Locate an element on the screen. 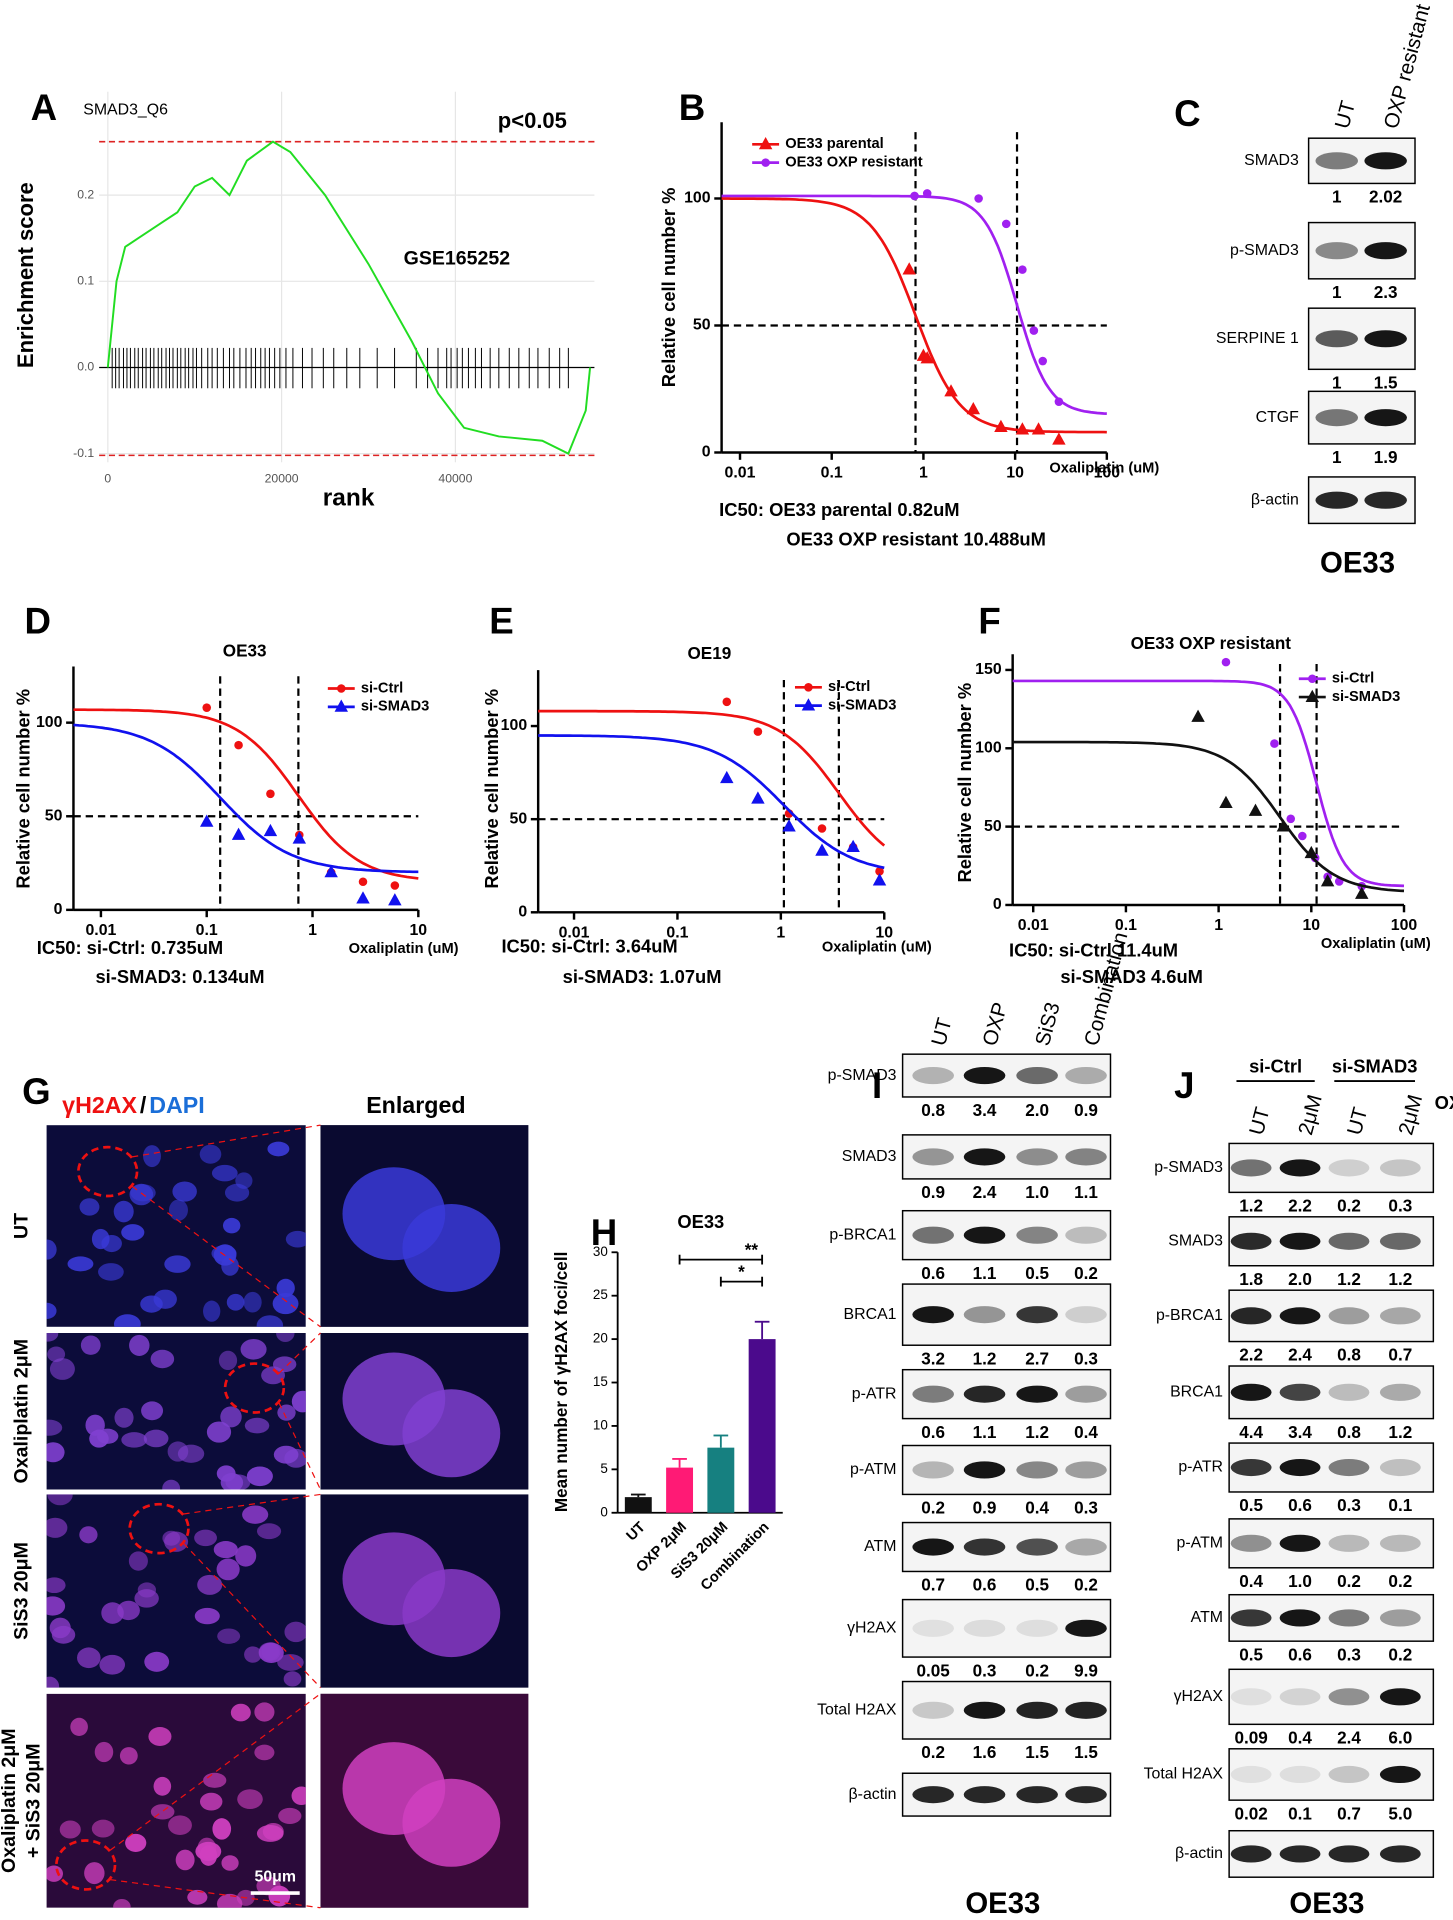 The height and width of the screenshot is (1920, 1453). x-tick-label: 20000 is located at coordinates (282, 479).